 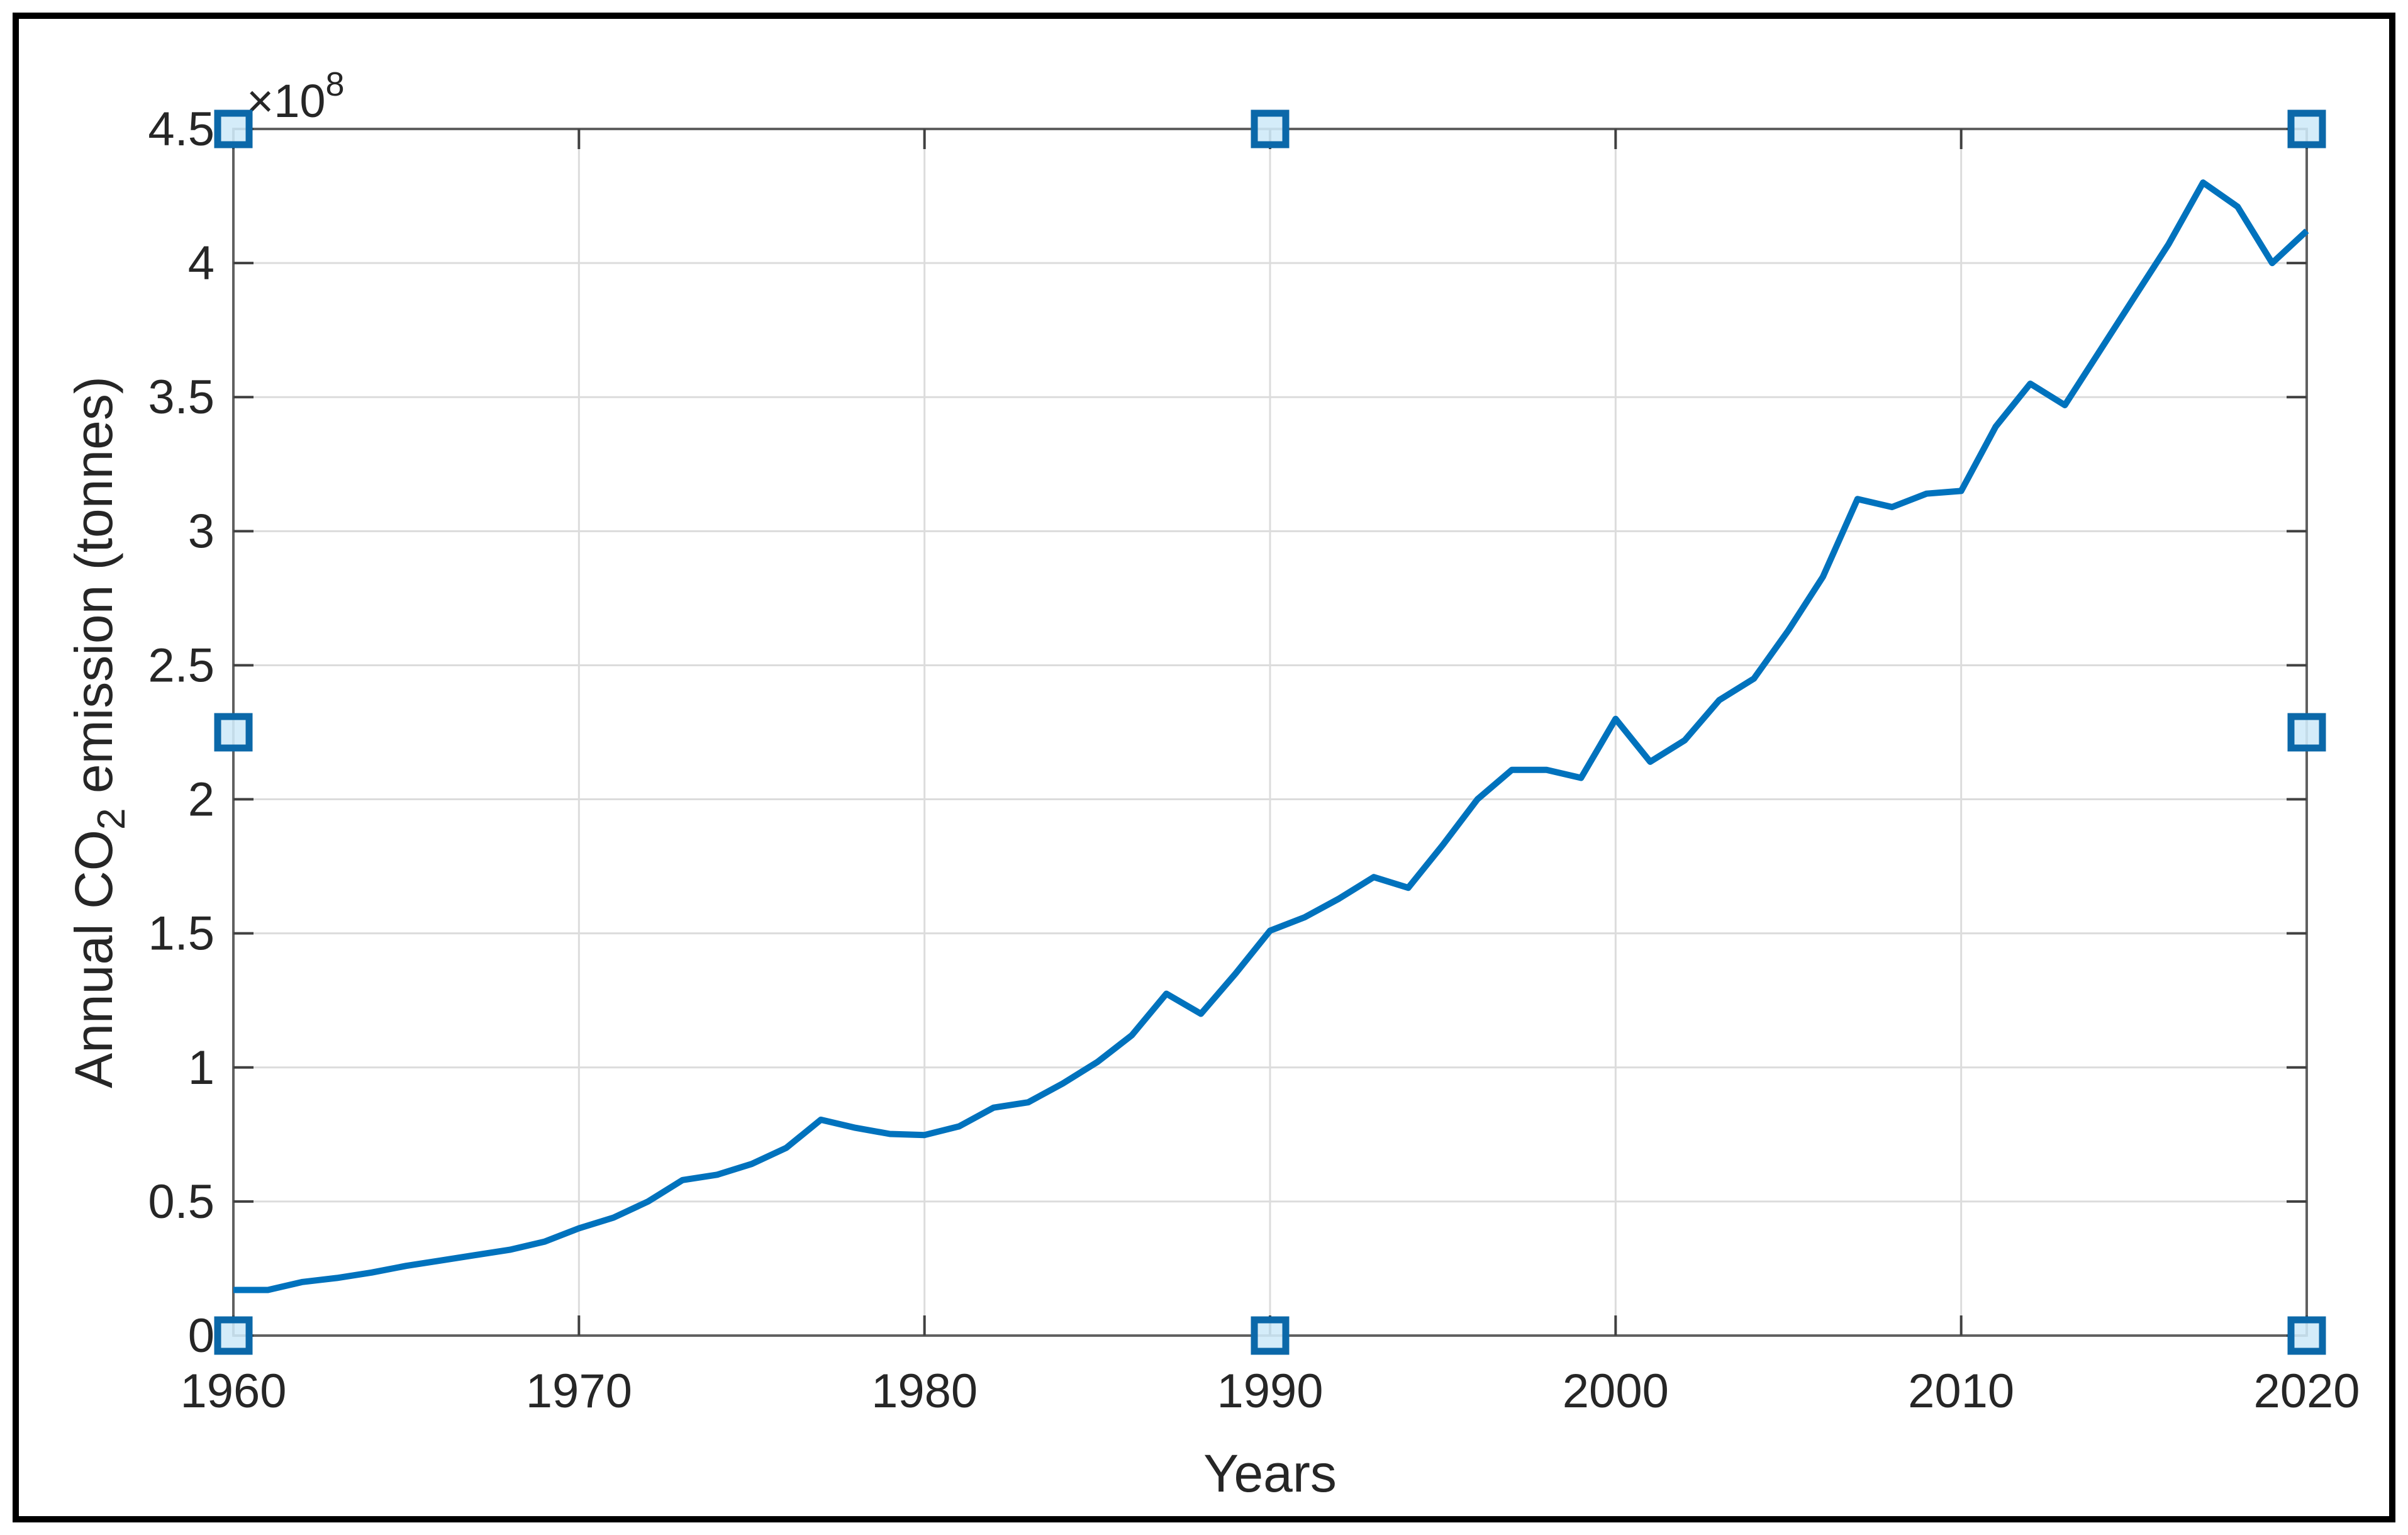 What do you see at coordinates (233, 1335) in the screenshot?
I see `selection-handle-bottom-left` at bounding box center [233, 1335].